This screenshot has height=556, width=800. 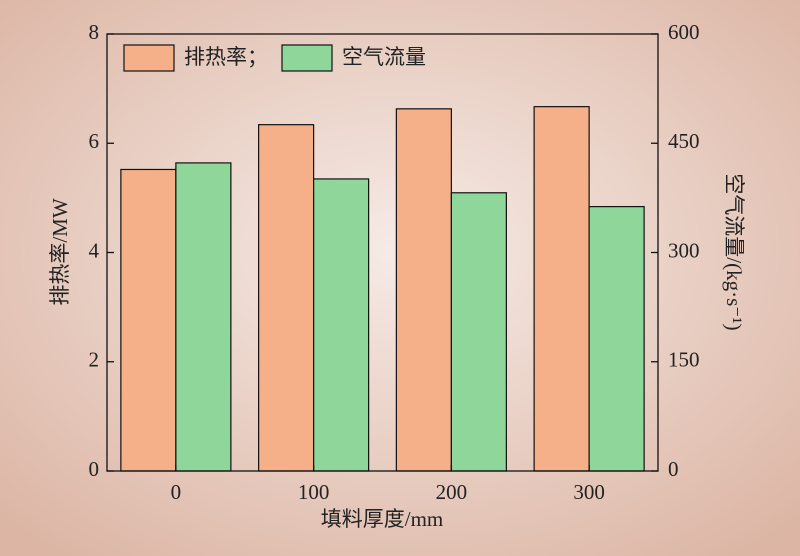 I want to click on y2-tick-label: 150, so click(x=684, y=360).